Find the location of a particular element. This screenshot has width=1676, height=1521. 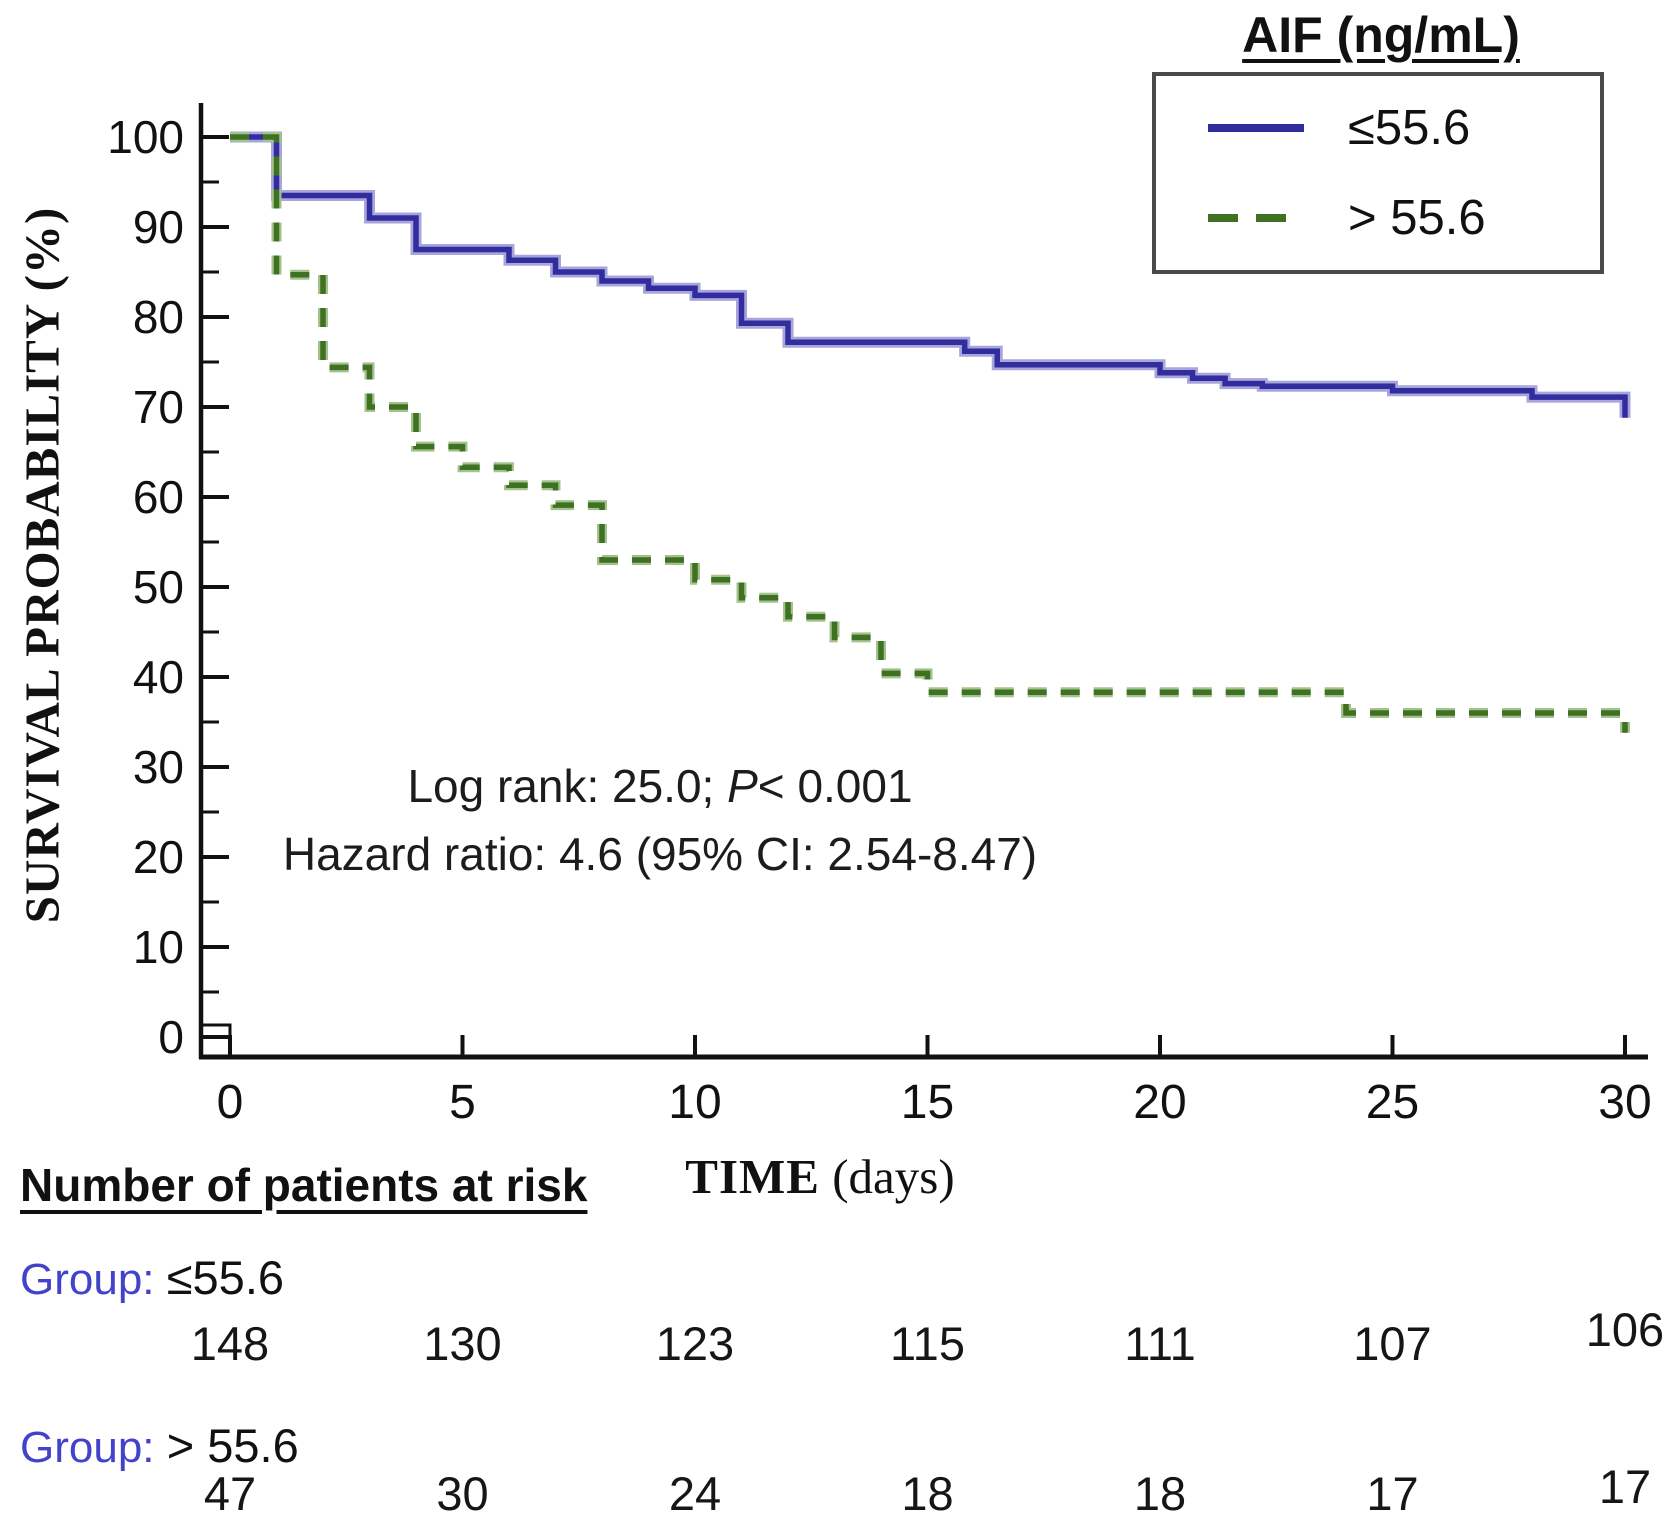

y-tick-label: 0 is located at coordinates (171, 1037).